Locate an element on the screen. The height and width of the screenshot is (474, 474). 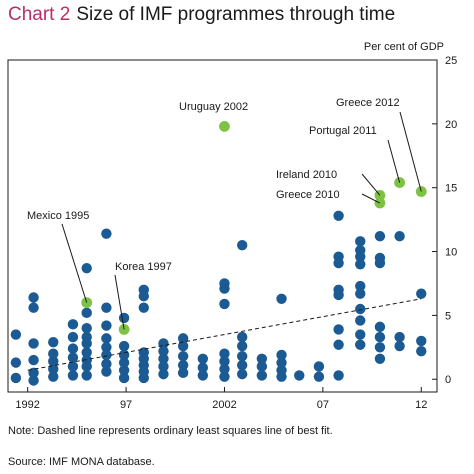
highlight-label: Mexico 1995 is located at coordinates (58, 216).